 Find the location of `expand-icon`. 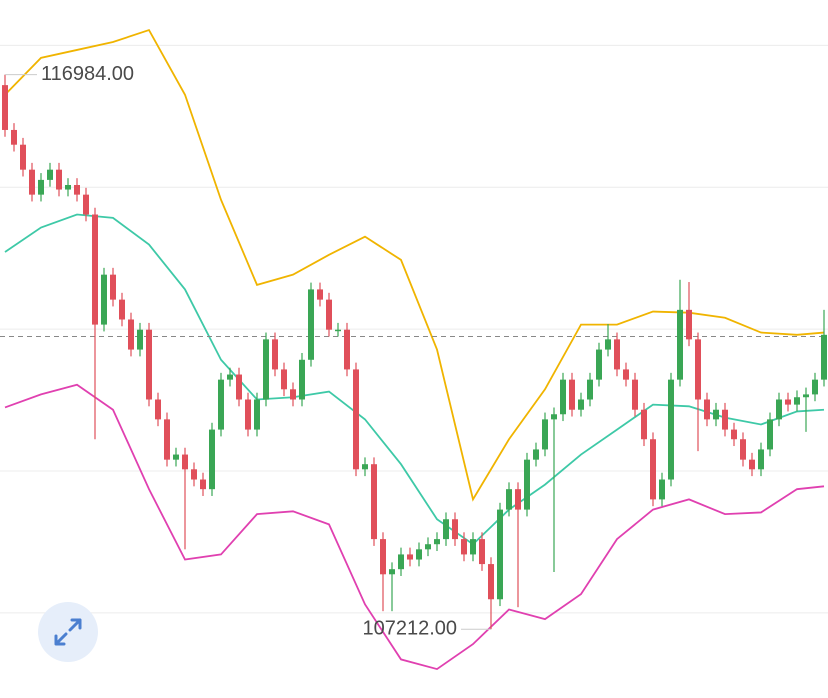

expand-icon is located at coordinates (68, 632).